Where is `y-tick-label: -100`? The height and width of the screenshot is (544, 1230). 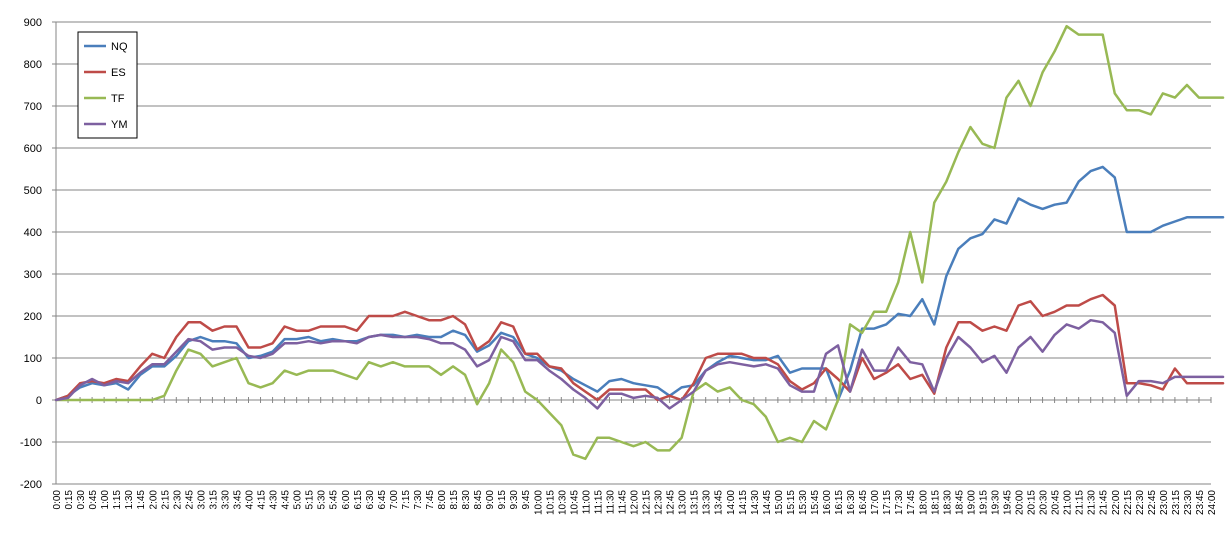 y-tick-label: -100 is located at coordinates (31, 443).